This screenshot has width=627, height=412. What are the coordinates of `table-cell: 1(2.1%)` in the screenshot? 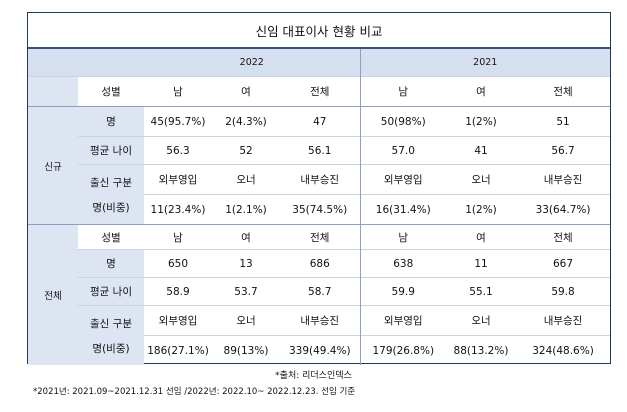 It's located at (246, 209).